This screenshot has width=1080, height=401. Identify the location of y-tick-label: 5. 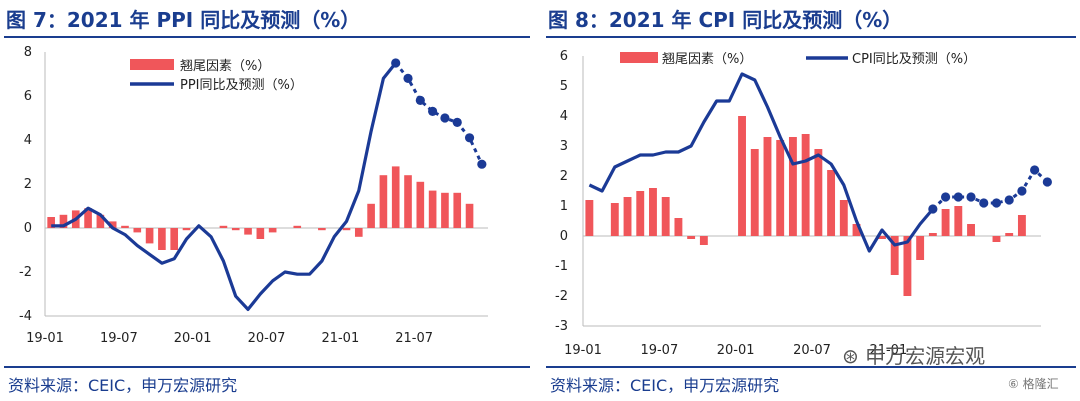
(564, 86).